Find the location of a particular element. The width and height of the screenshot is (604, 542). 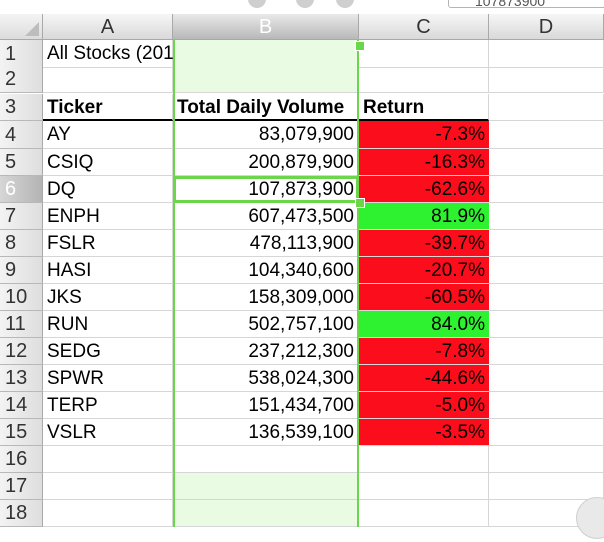

volume-cell: 607,473,500 is located at coordinates (266, 216).